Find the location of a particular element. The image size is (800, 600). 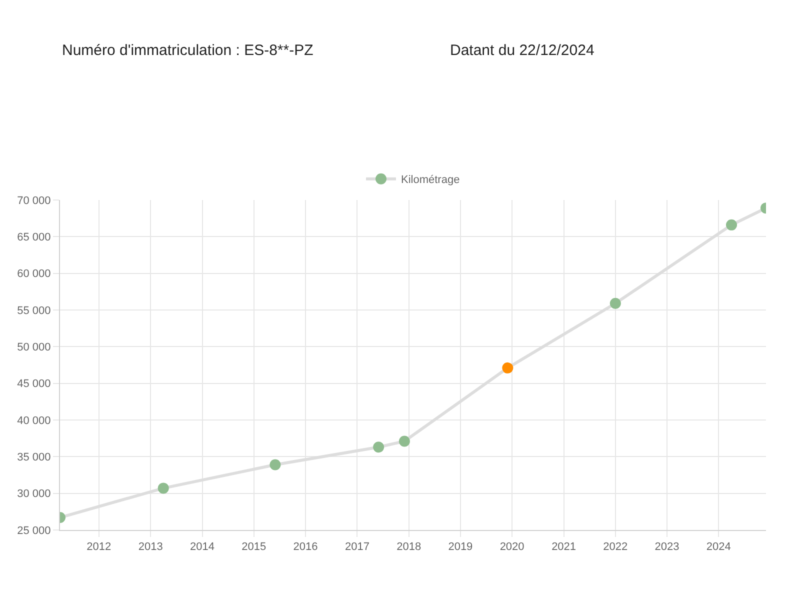

y-tick-label: 50 000 is located at coordinates (34, 348).